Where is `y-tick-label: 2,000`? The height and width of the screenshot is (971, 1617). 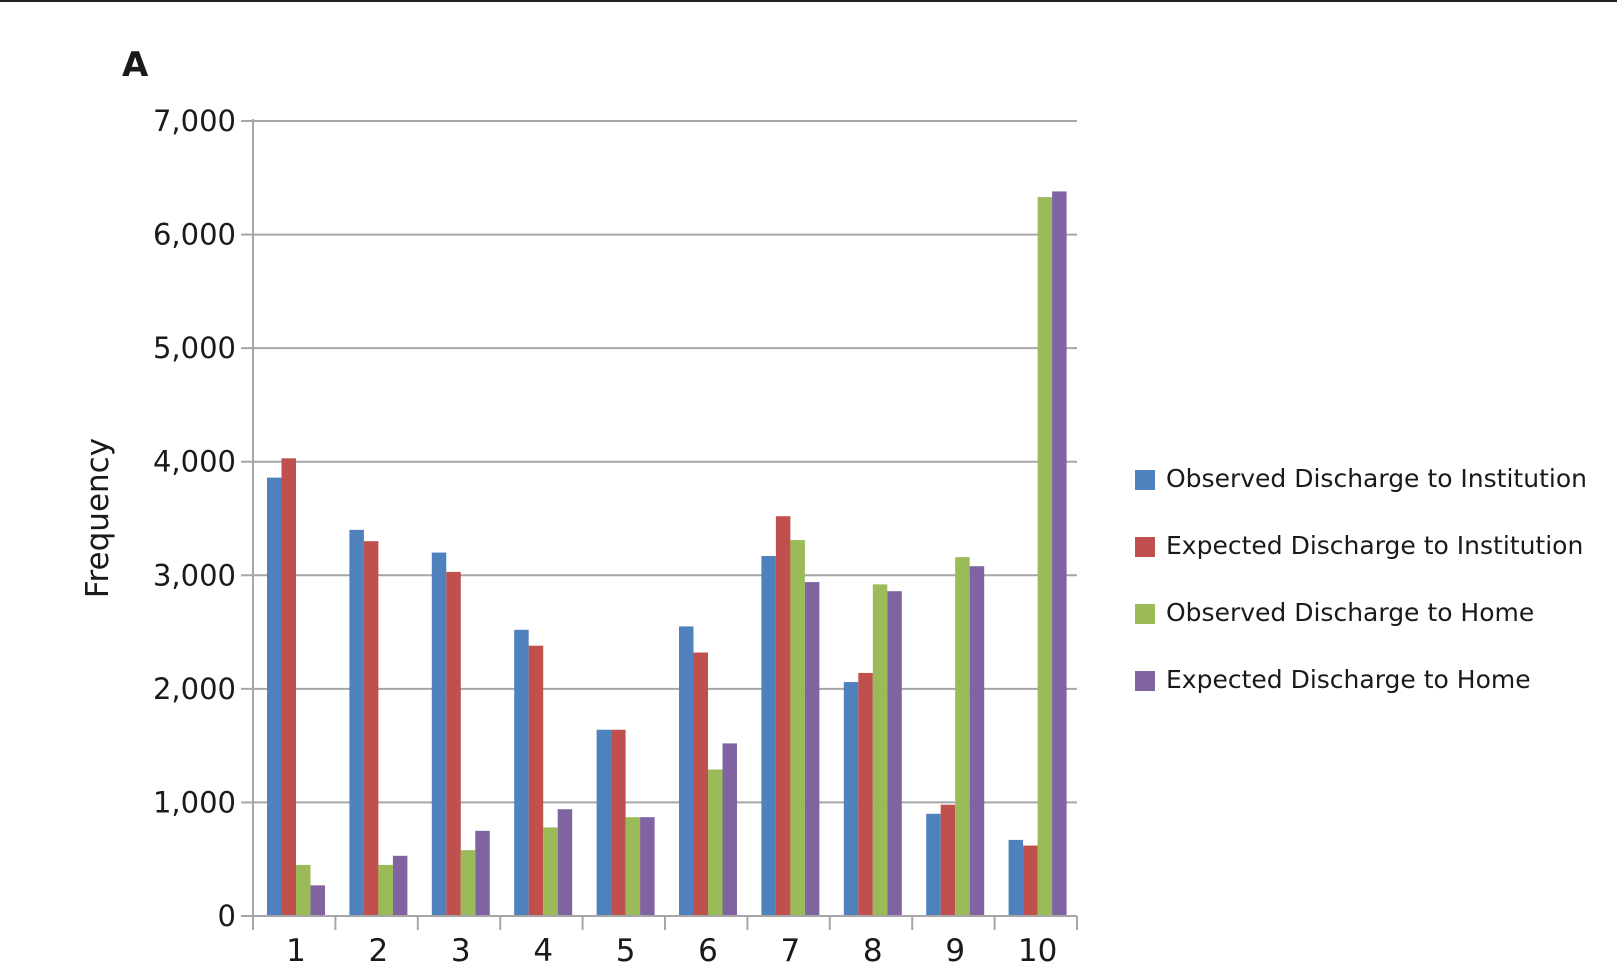
y-tick-label: 2,000 is located at coordinates (194, 689).